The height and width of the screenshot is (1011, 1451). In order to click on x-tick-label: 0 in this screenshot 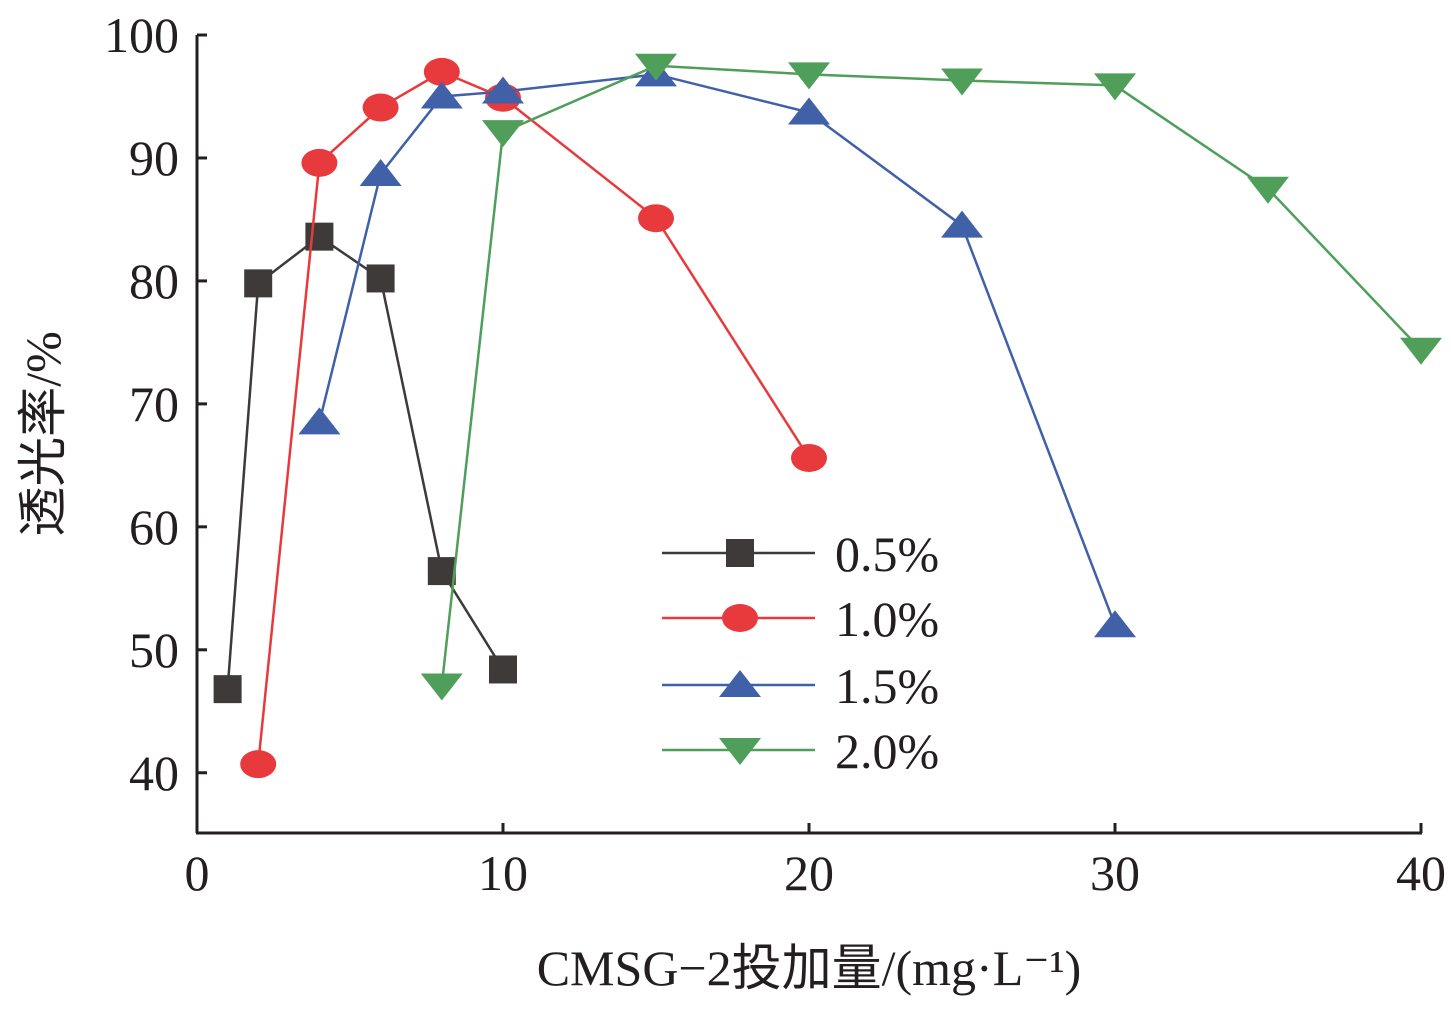, I will do `click(197, 873)`.